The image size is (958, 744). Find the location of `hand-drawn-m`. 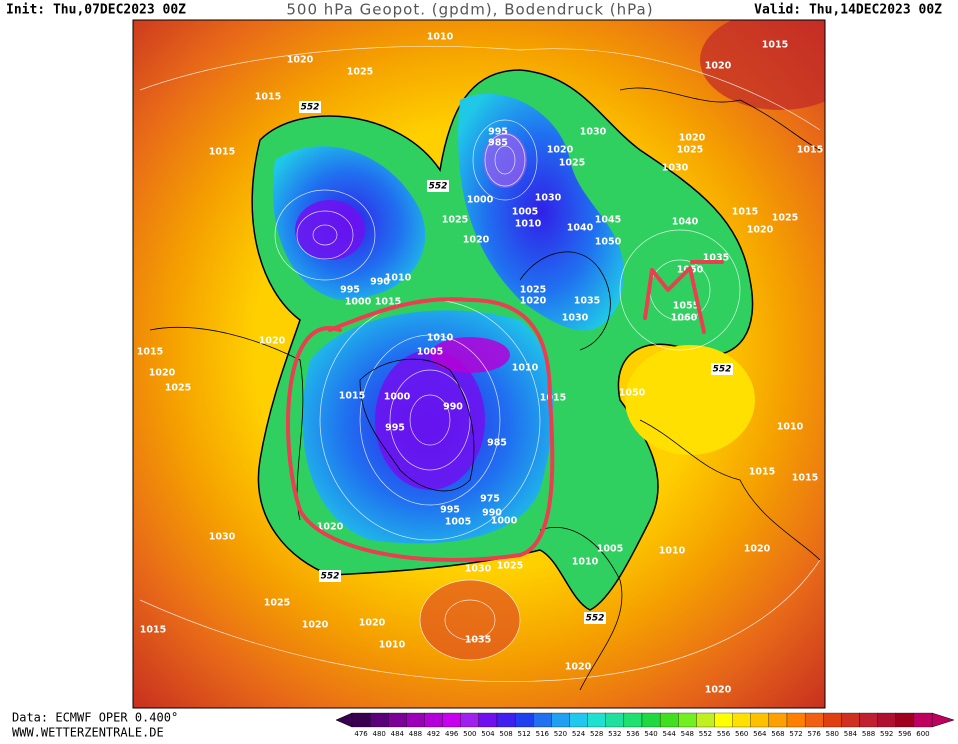

hand-drawn-m is located at coordinates (683, 297).